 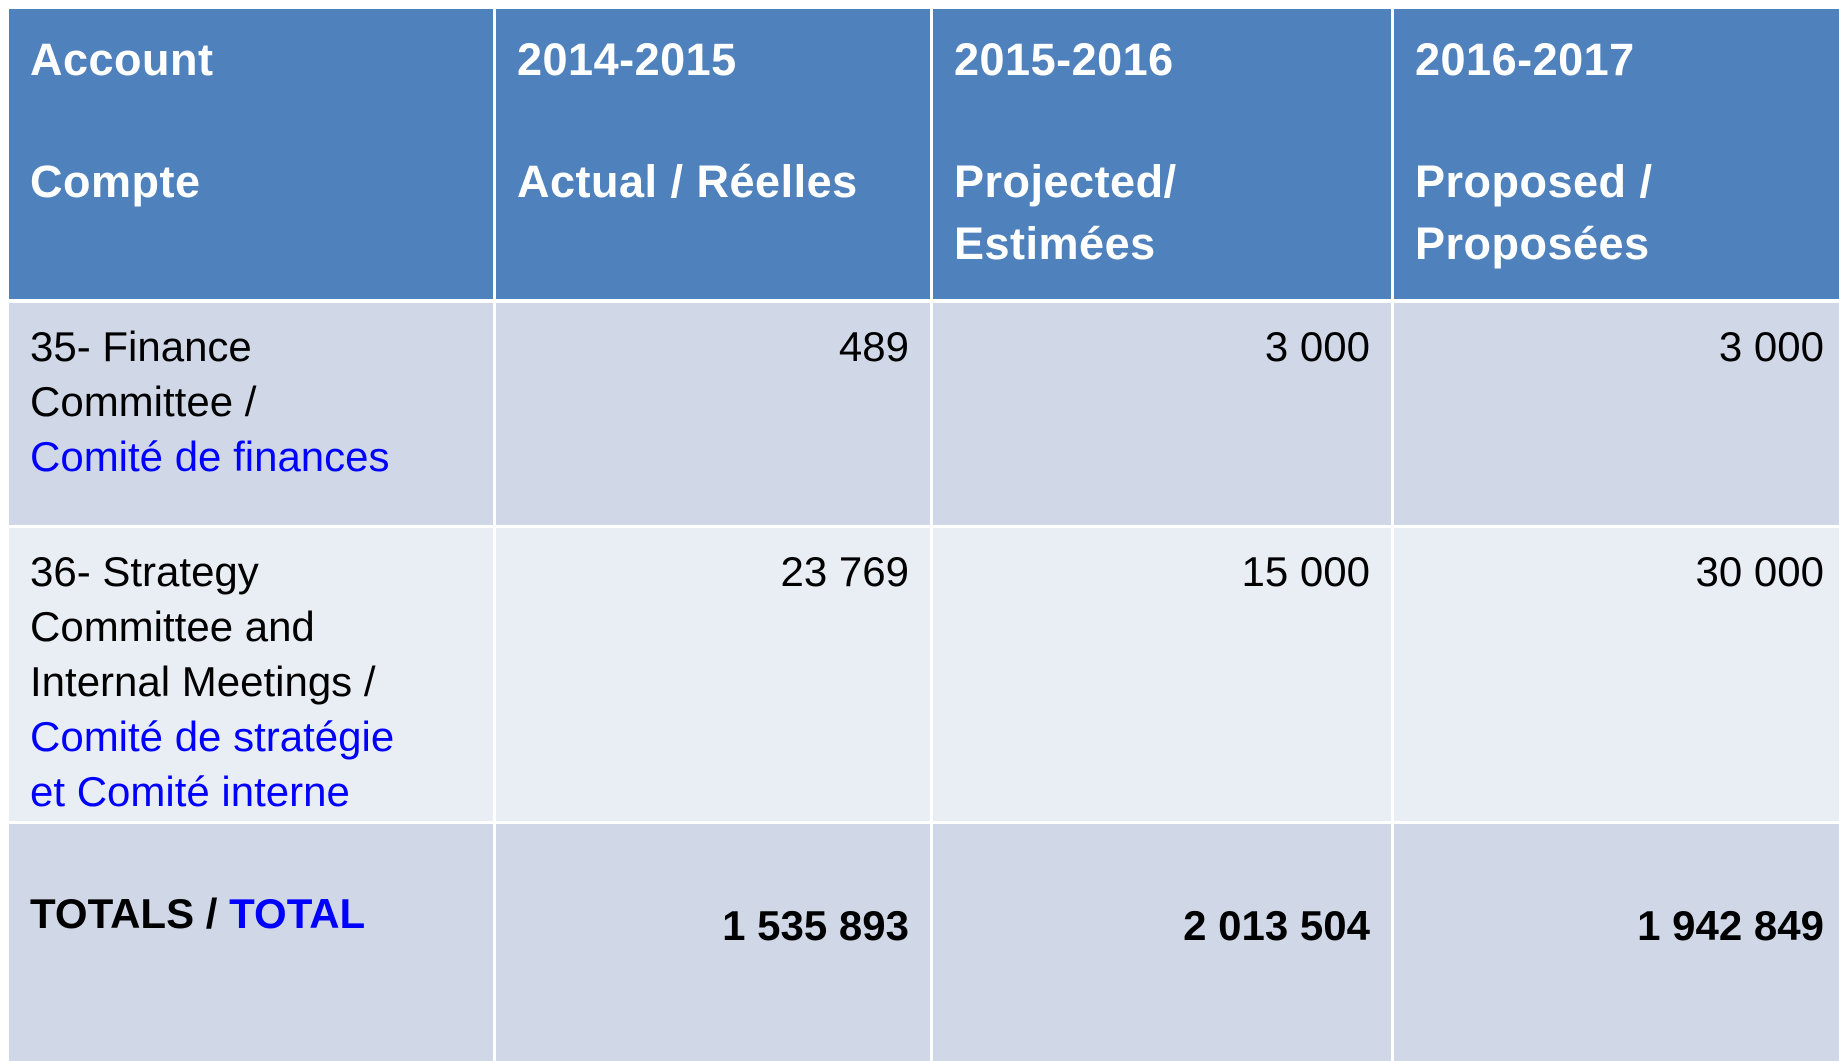 I want to click on total-value-cell: 2 013 504, so click(x=1162, y=942).